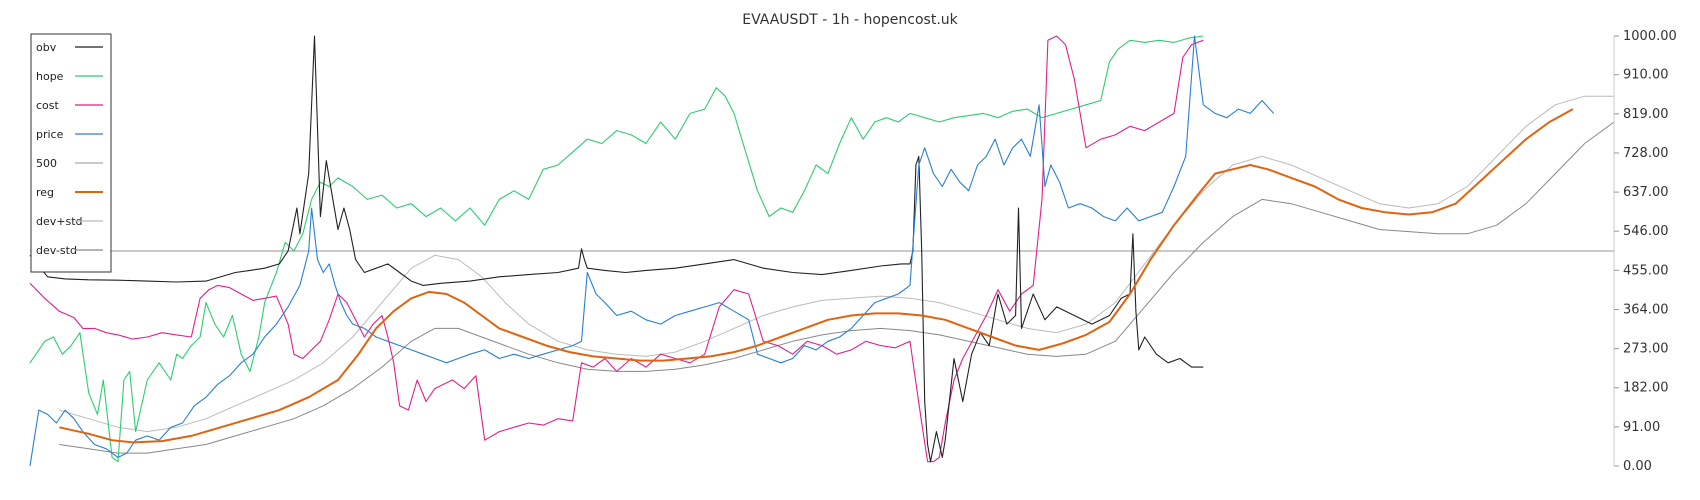 This screenshot has width=1700, height=500. Describe the element at coordinates (1637, 466) in the screenshot. I see `y-tick-label: 0.00` at that location.